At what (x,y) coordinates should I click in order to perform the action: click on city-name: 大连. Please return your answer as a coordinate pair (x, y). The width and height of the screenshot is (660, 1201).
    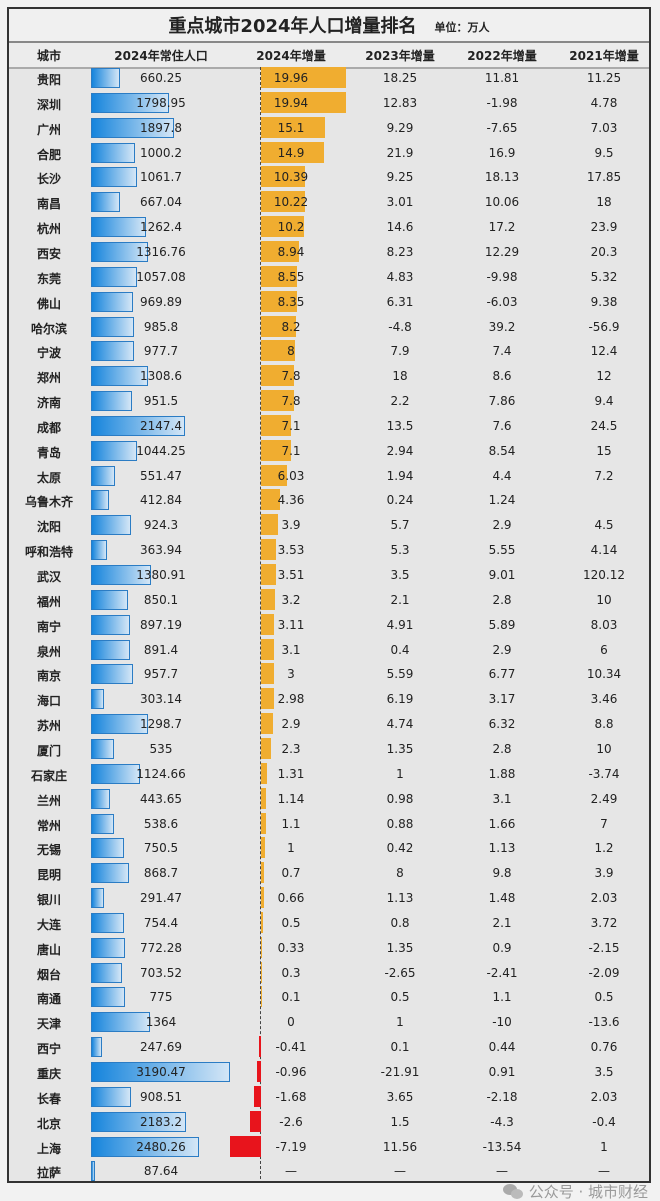
    Looking at the image, I should click on (49, 924).